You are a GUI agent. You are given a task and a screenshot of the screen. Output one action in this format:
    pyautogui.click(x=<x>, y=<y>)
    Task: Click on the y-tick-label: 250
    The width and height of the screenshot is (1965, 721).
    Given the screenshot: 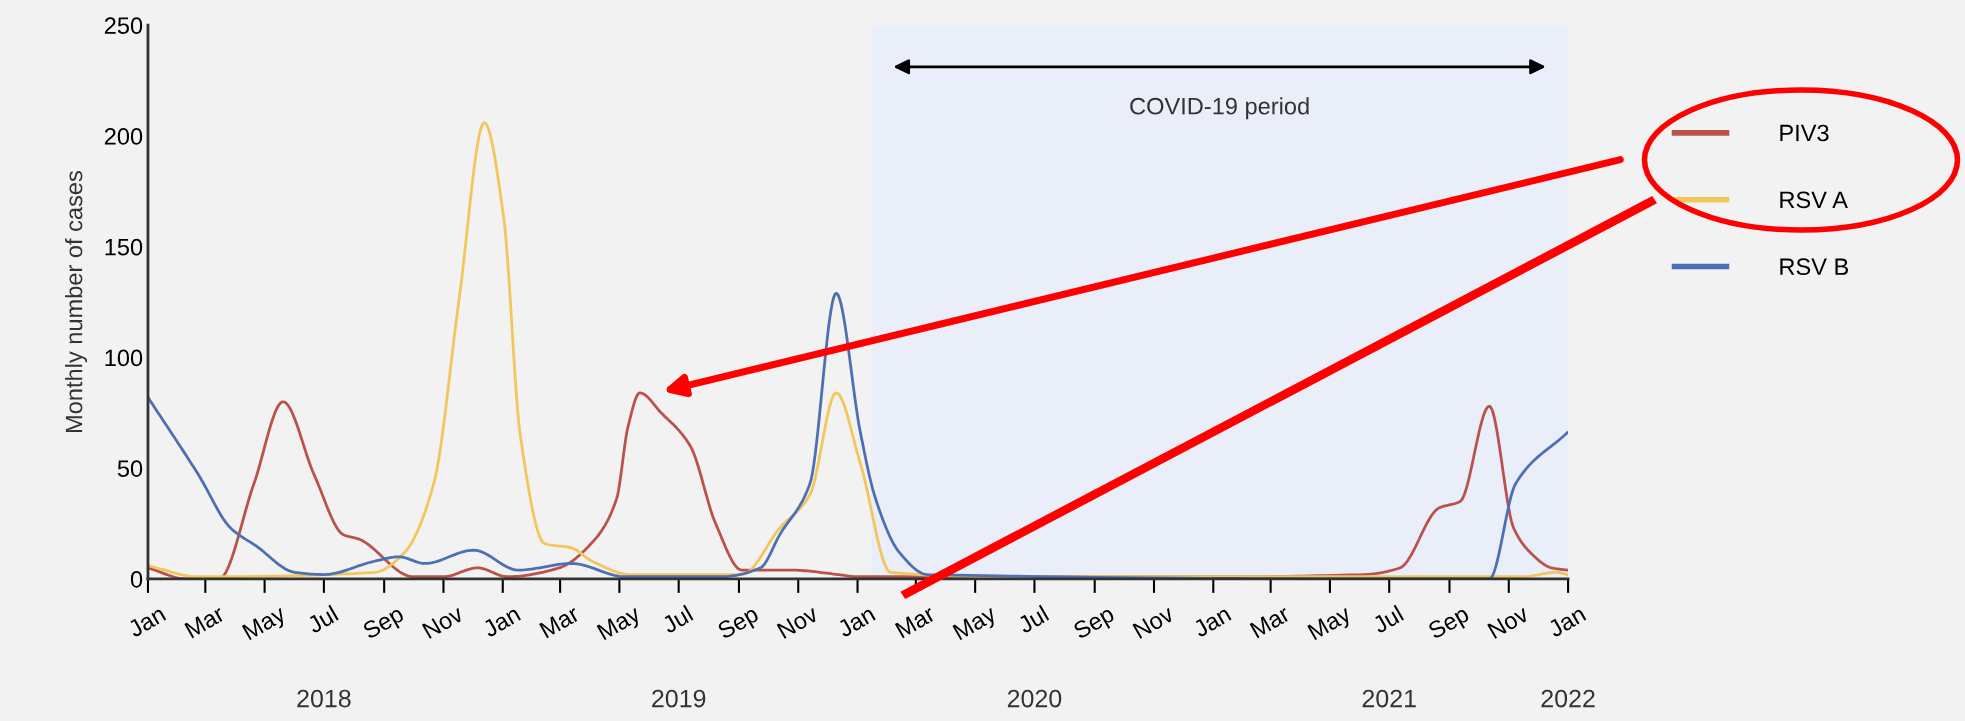 What is the action you would take?
    pyautogui.click(x=123, y=26)
    